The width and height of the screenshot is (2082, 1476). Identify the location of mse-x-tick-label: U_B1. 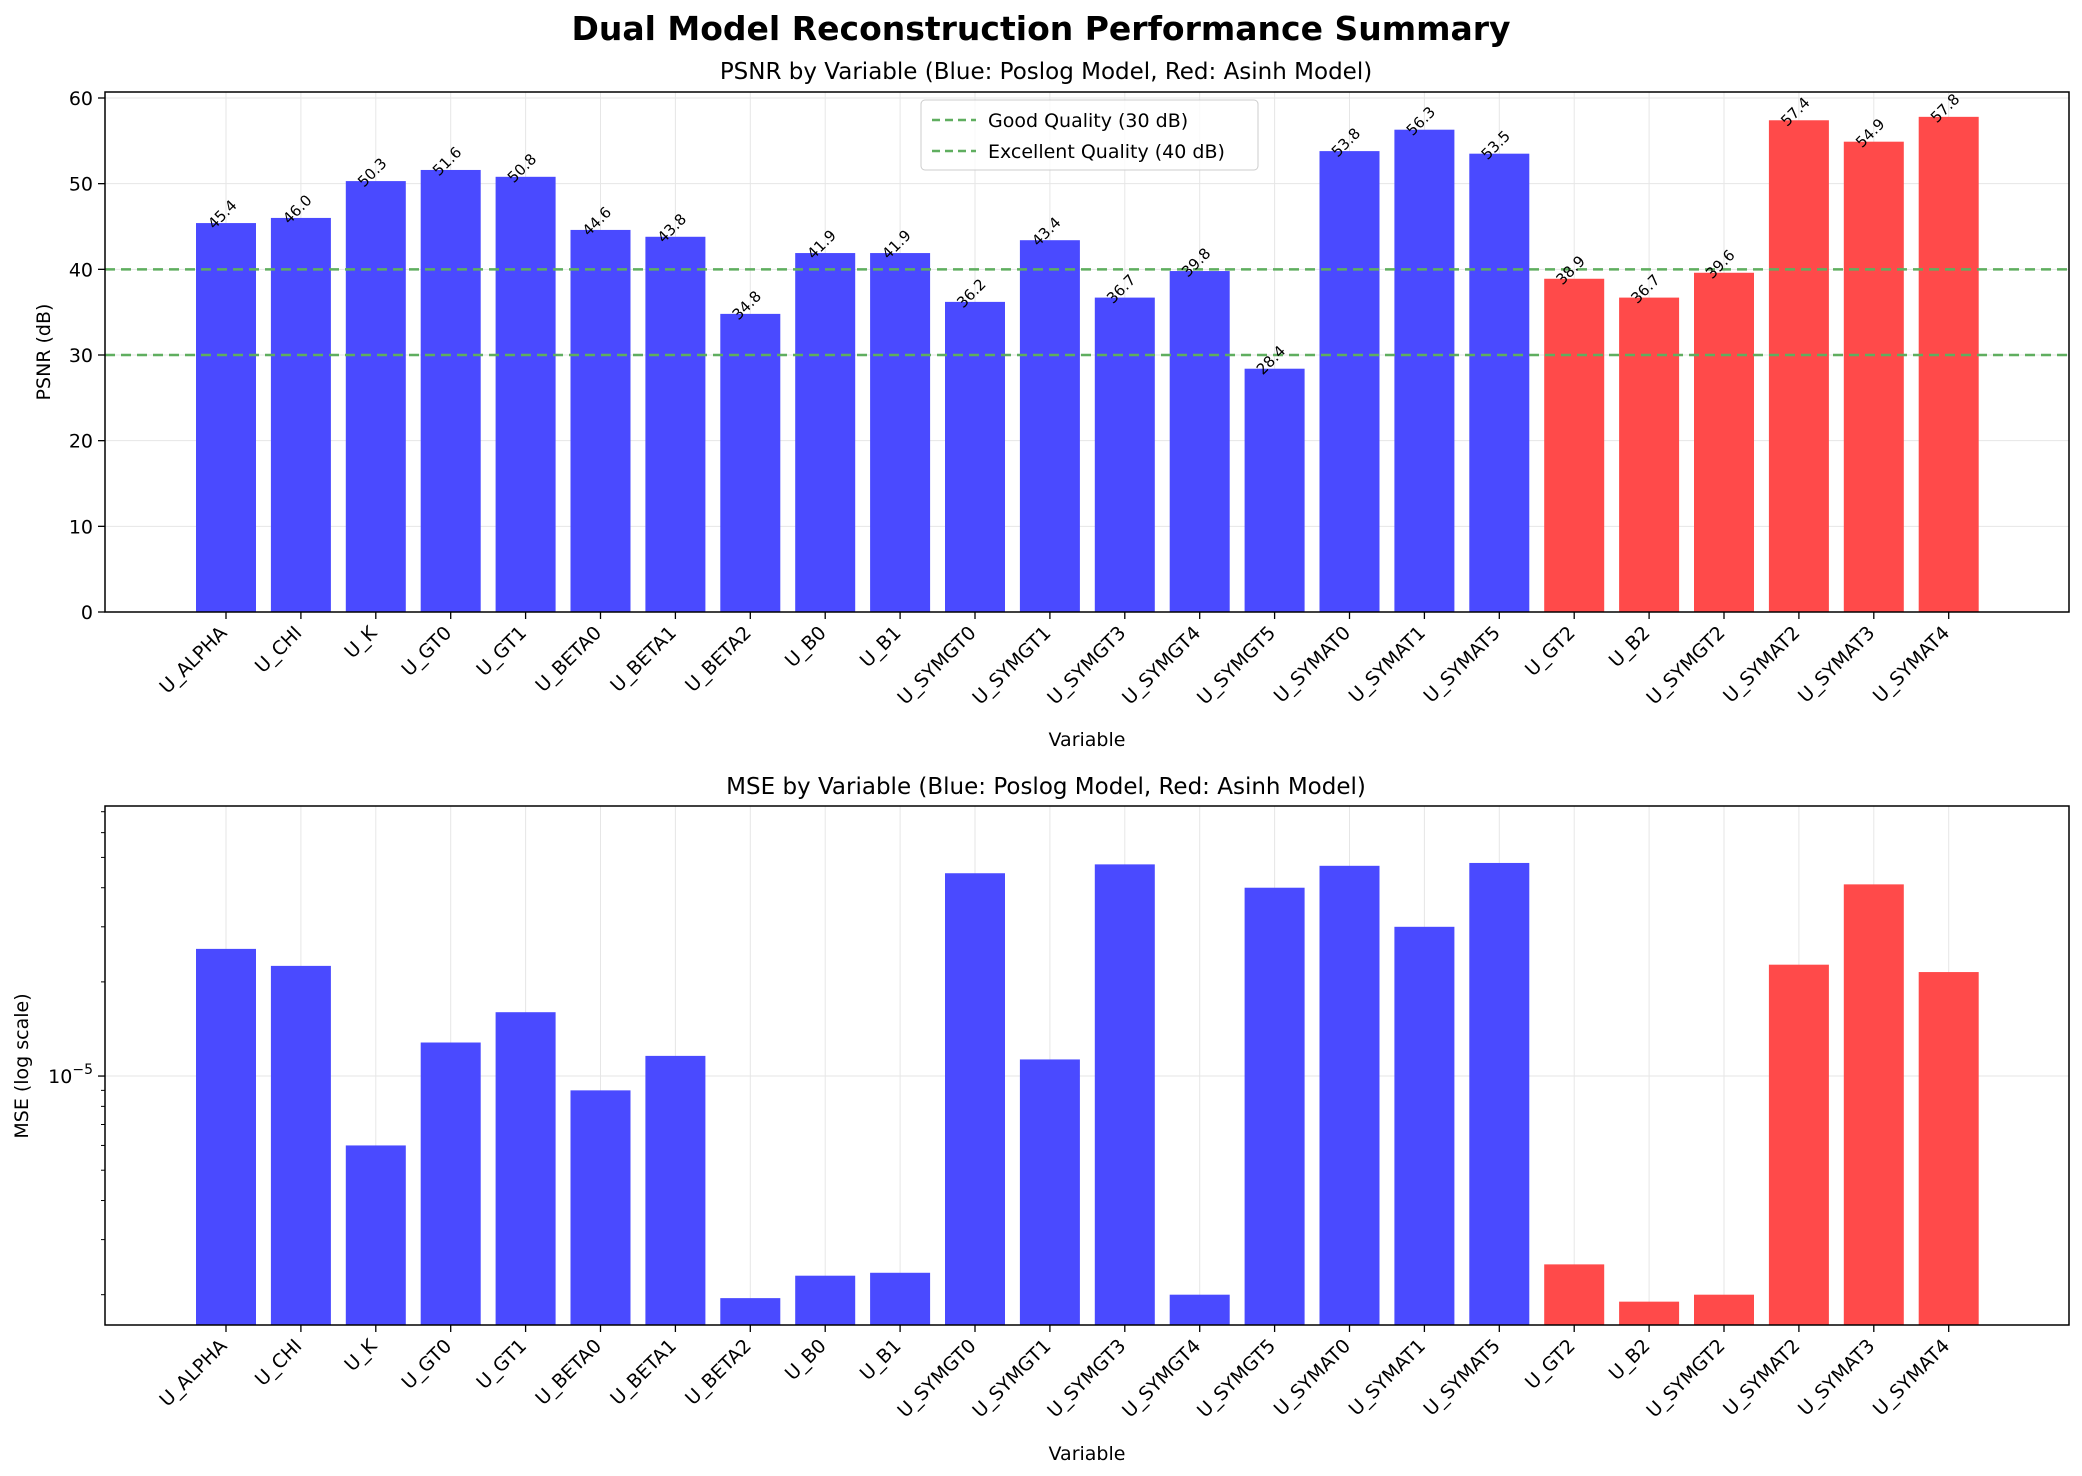
(881, 1360).